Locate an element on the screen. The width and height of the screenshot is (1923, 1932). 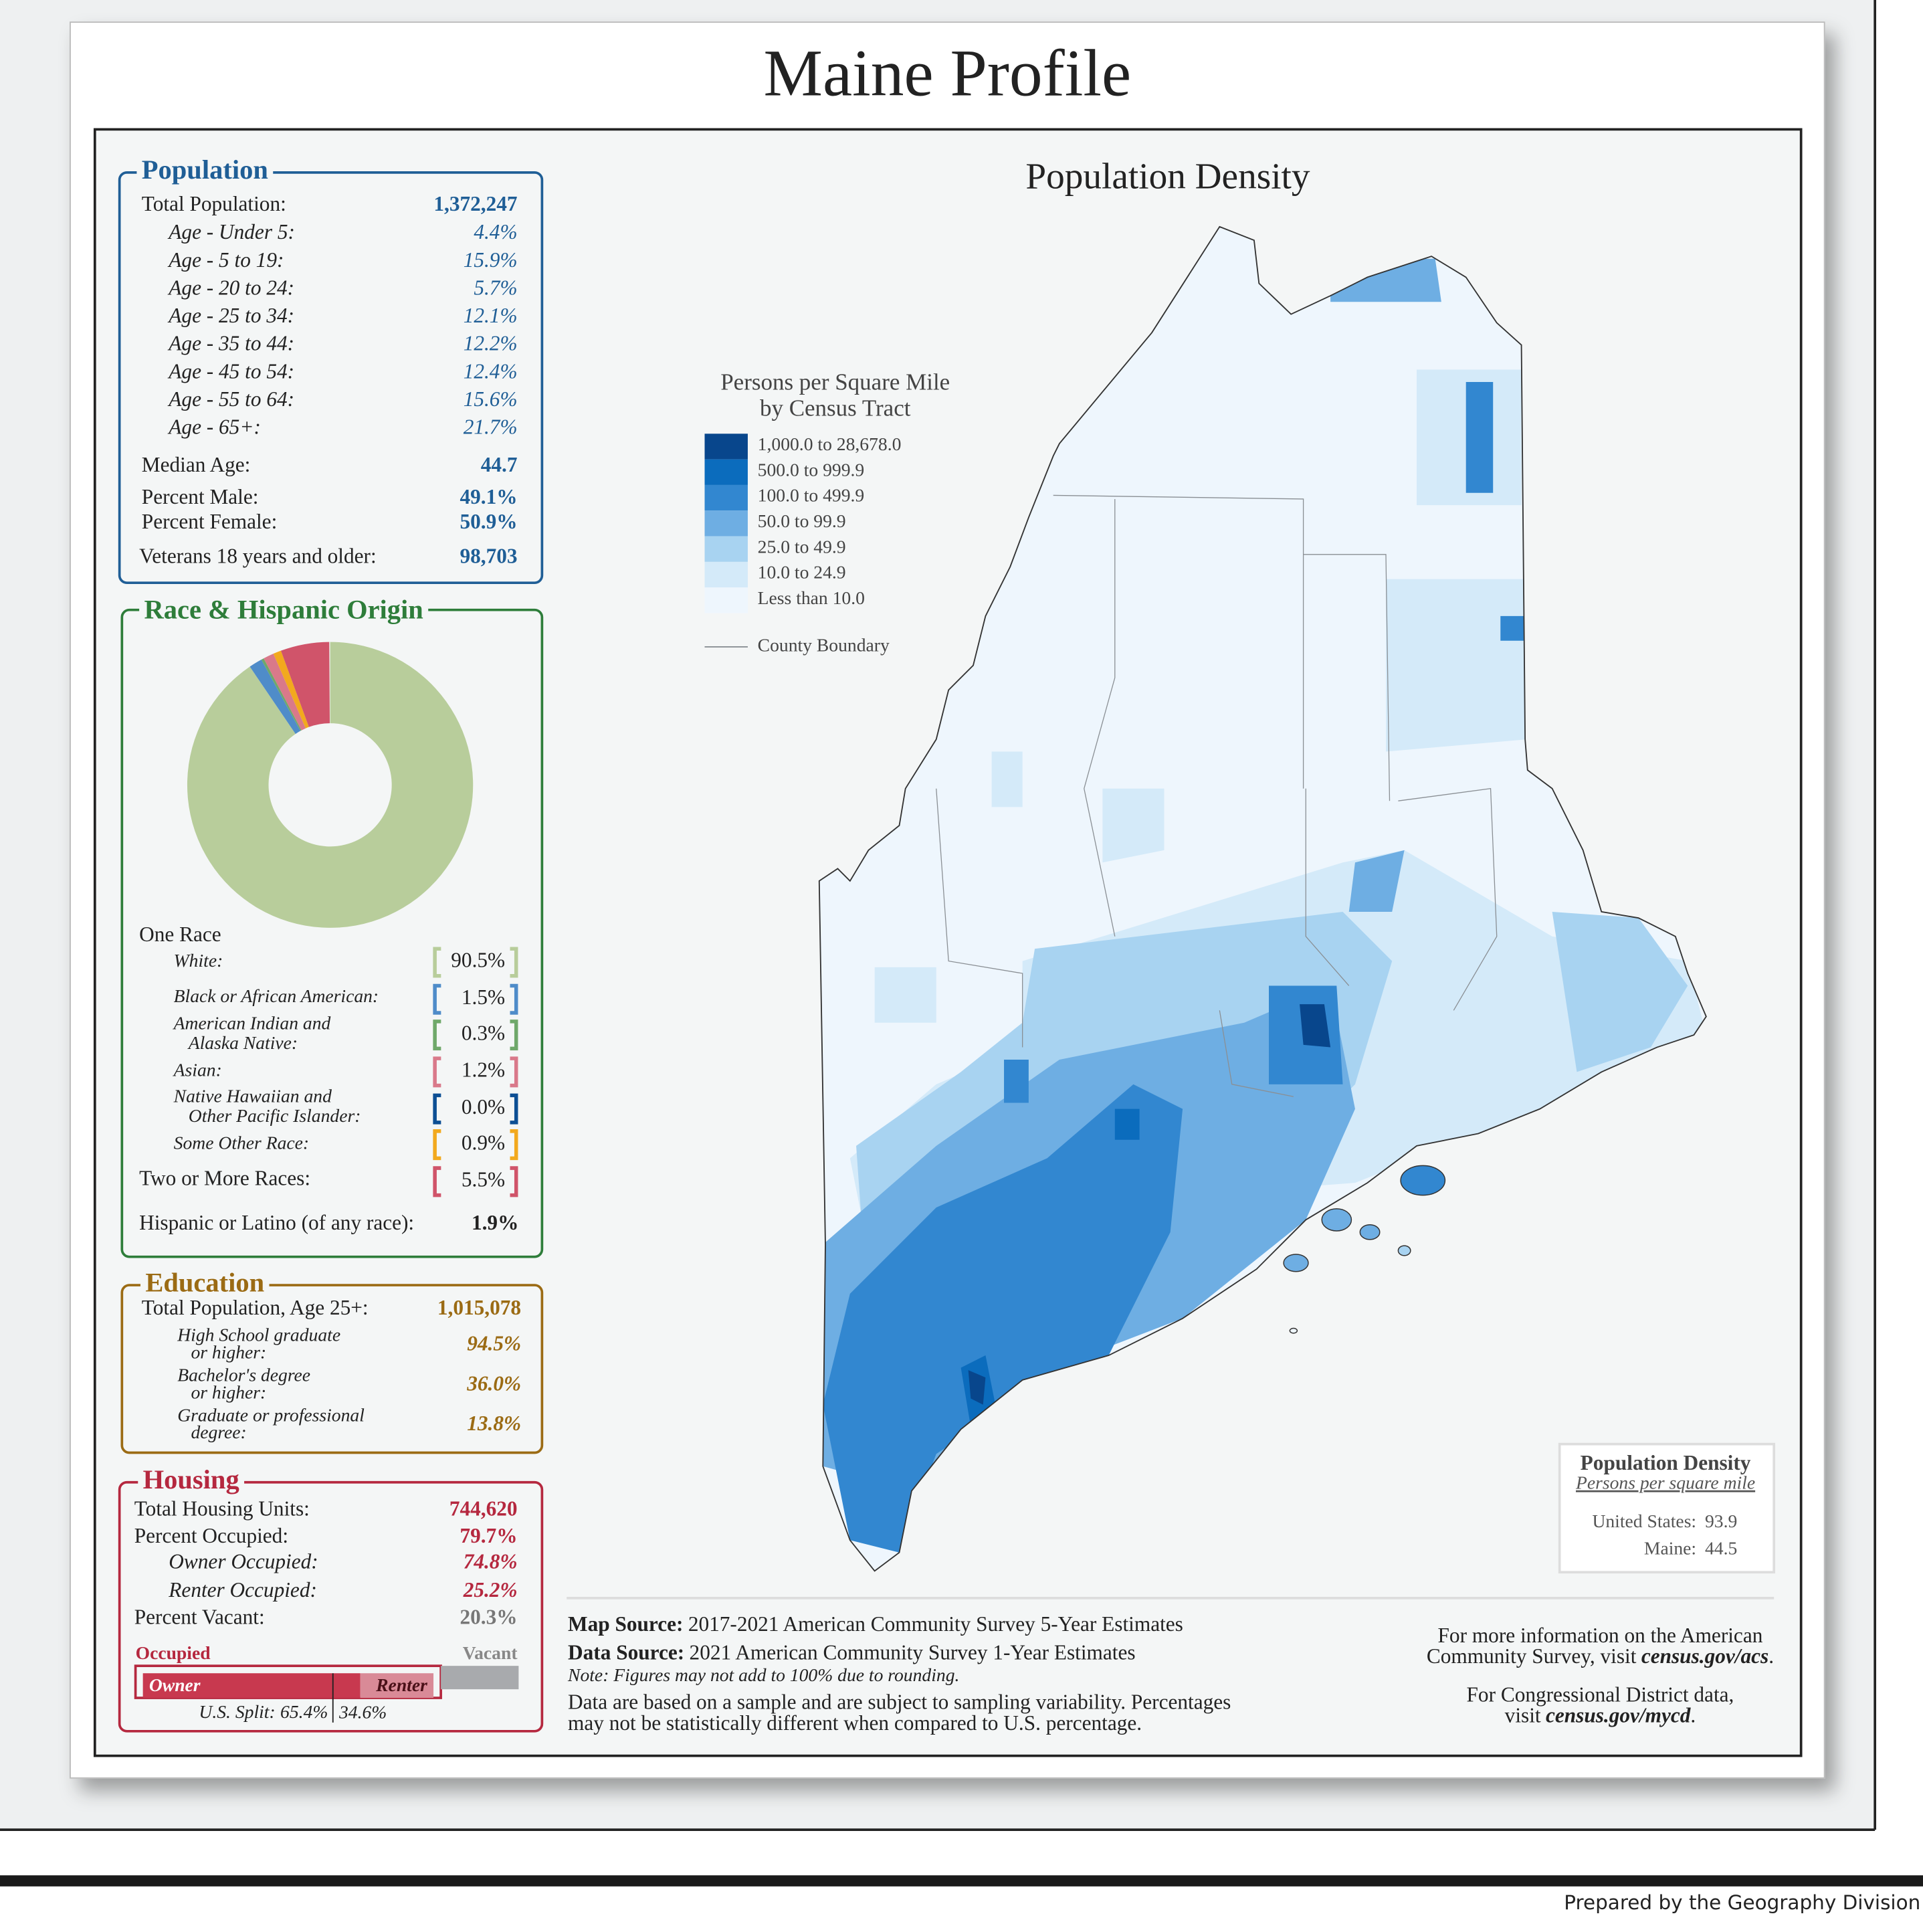
label: Age - 5 to 19: is located at coordinates (225, 260).